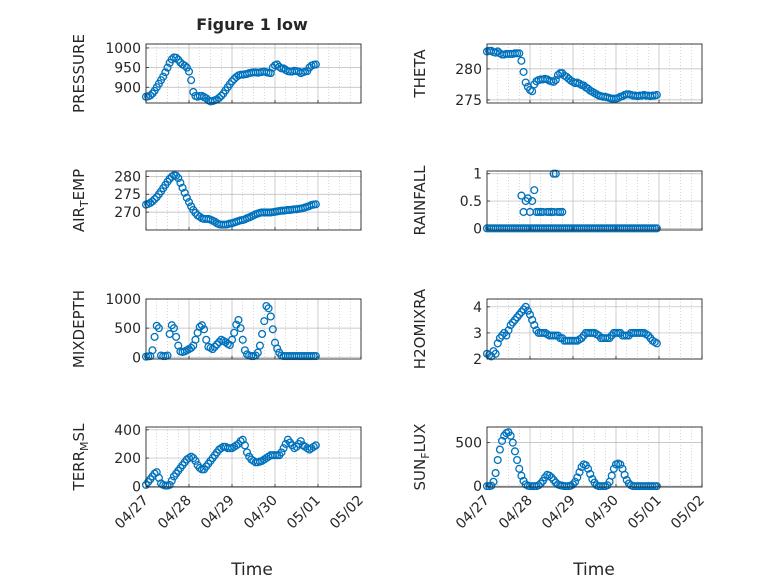 The image size is (778, 583). I want to click on data-series-air_temp, so click(230, 200).